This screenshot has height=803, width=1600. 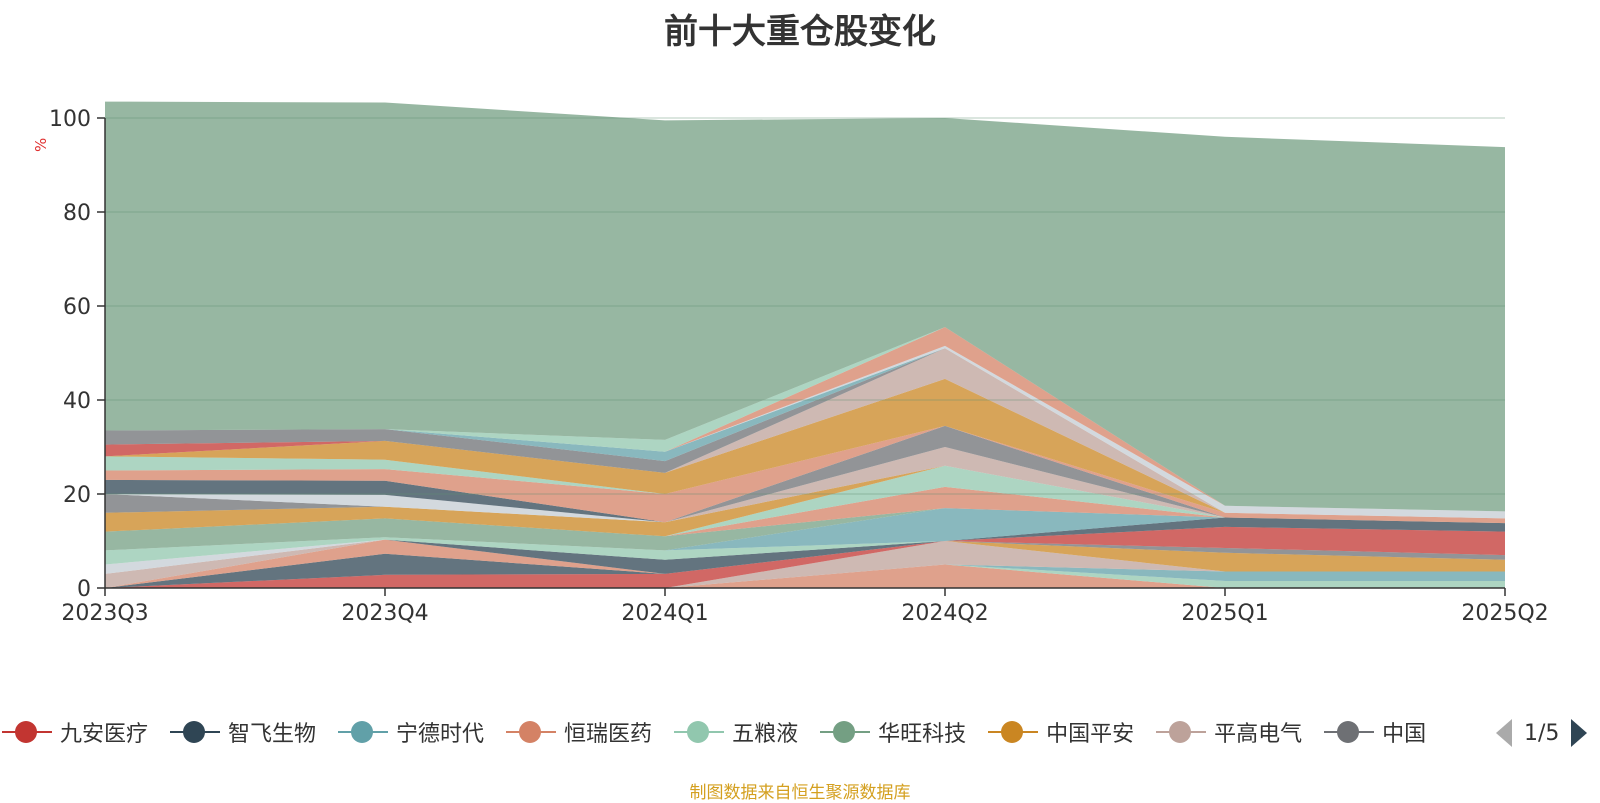 What do you see at coordinates (800, 793) in the screenshot?
I see `source-note: 制图数据来自恒生聚源数据库` at bounding box center [800, 793].